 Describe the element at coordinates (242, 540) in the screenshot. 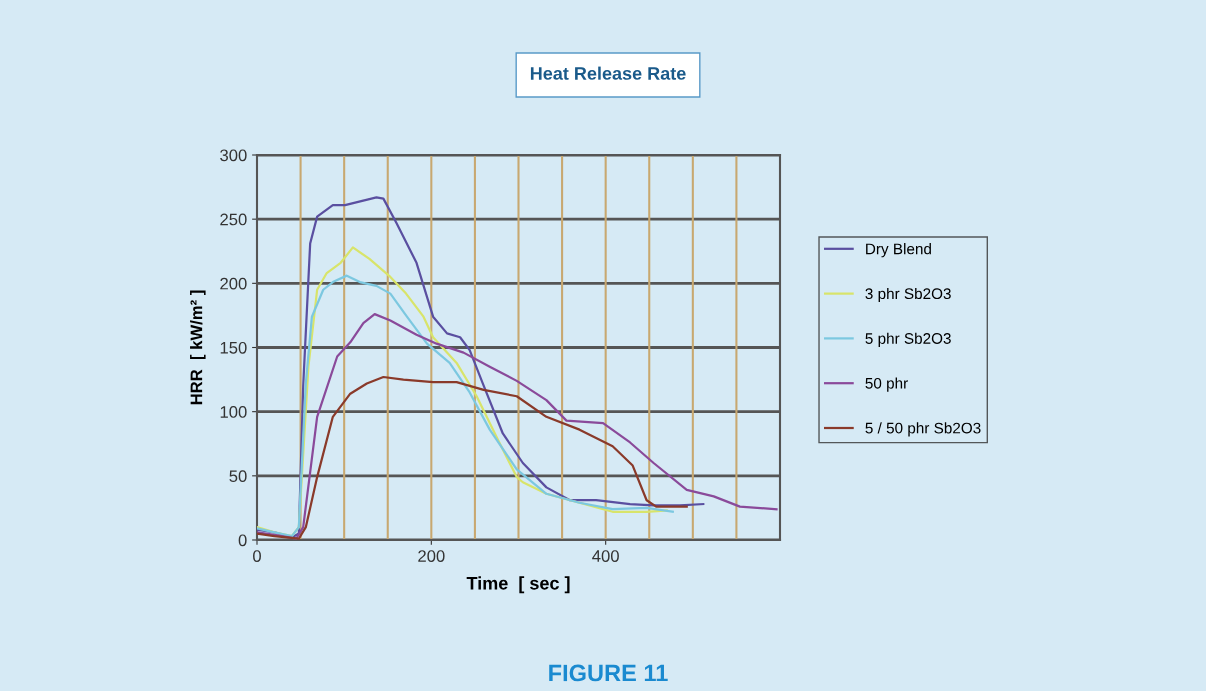

I see `y-tick-label: 0` at that location.